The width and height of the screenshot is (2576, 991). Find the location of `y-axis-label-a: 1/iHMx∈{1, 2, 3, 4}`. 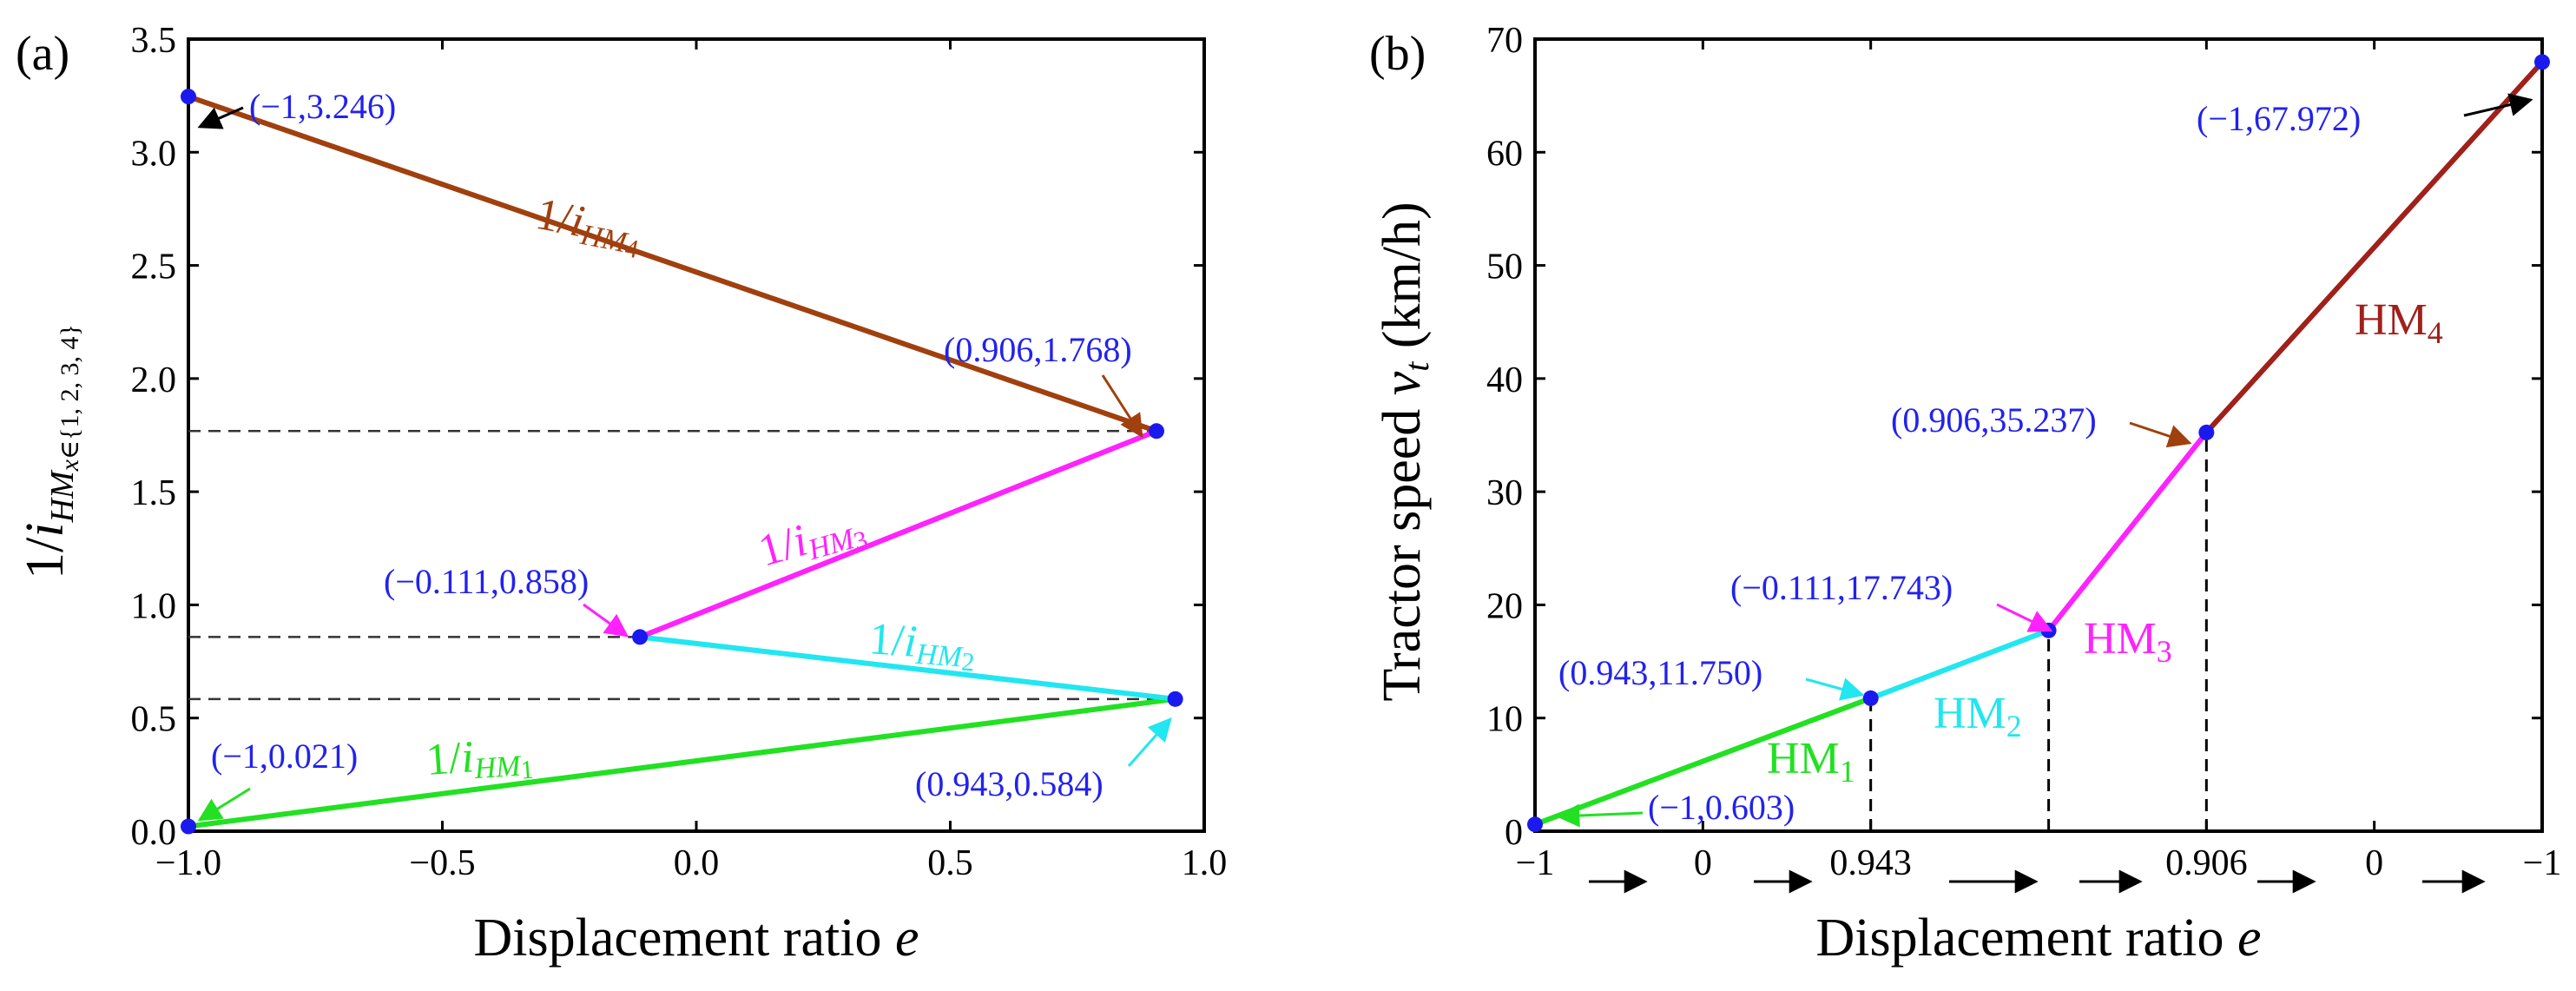

y-axis-label-a: 1/iHMx∈{1, 2, 3, 4} is located at coordinates (50, 451).